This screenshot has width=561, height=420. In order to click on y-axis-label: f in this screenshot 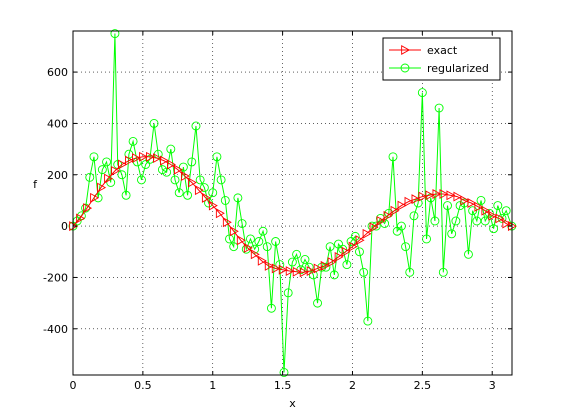, I will do `click(35, 184)`.